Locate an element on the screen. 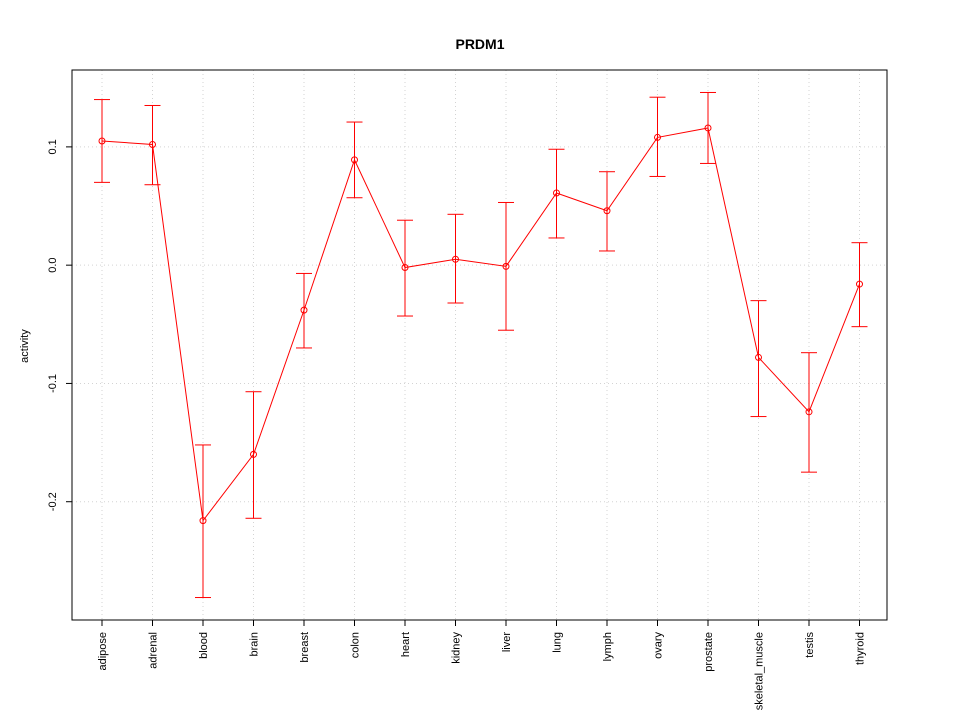 The height and width of the screenshot is (720, 960). x-tick-label: adipose is located at coordinates (103, 651).